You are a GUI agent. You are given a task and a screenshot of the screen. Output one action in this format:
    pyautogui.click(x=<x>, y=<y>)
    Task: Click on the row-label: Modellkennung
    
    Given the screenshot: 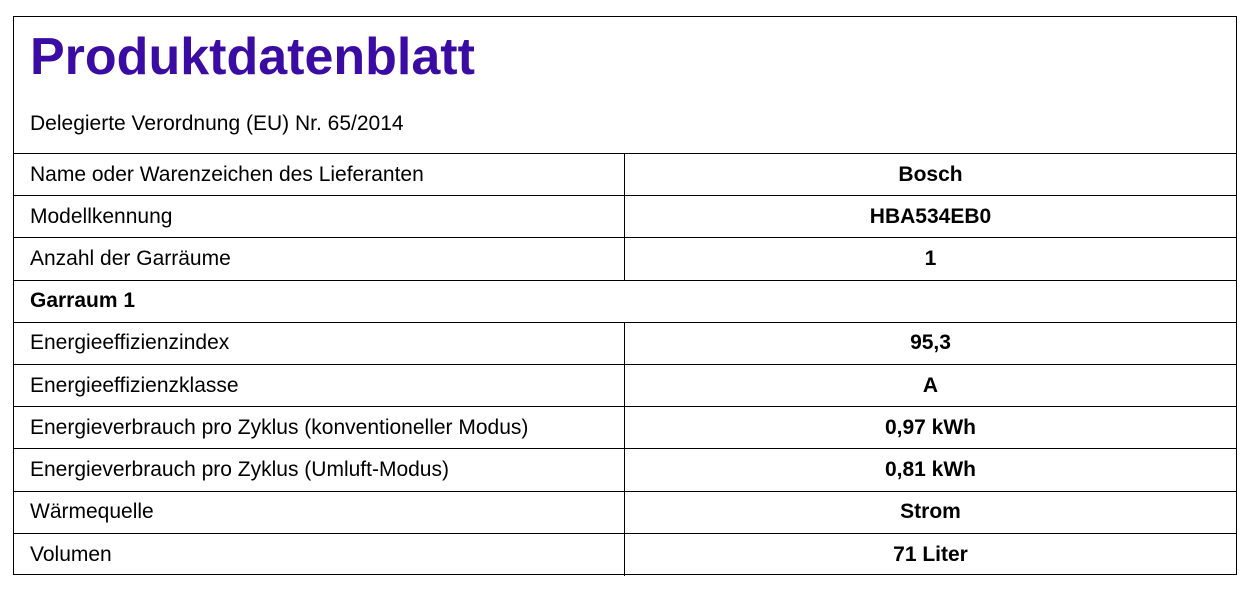 What is the action you would take?
    pyautogui.click(x=319, y=217)
    